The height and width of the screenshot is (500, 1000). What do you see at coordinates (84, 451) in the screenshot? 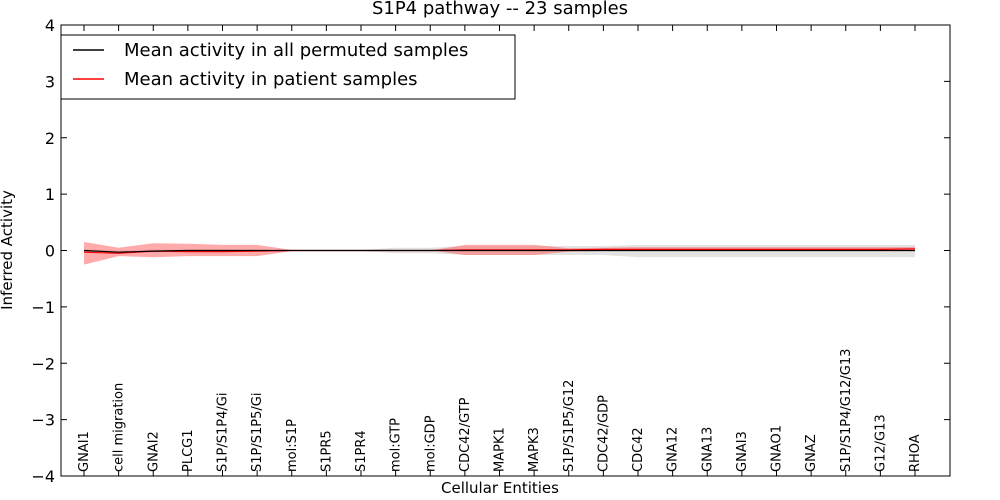
I see `x-category-label: GNAI1` at bounding box center [84, 451].